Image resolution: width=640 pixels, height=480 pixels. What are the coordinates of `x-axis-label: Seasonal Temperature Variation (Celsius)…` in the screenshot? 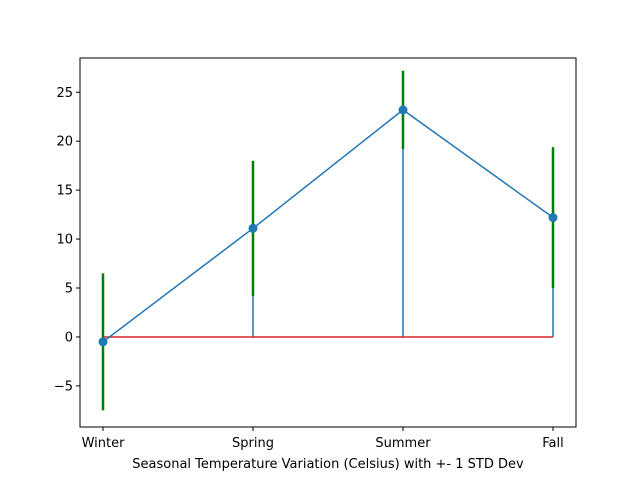 It's located at (328, 464).